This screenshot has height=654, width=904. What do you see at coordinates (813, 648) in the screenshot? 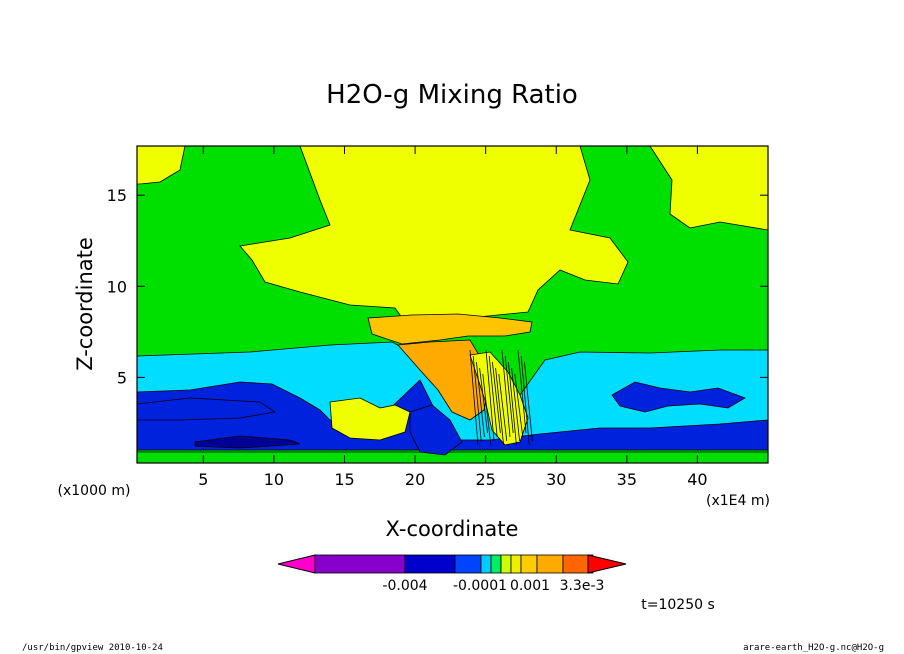
I see `footer-right: arare-earth_H2O-g.nc@H2O-g` at bounding box center [813, 648].